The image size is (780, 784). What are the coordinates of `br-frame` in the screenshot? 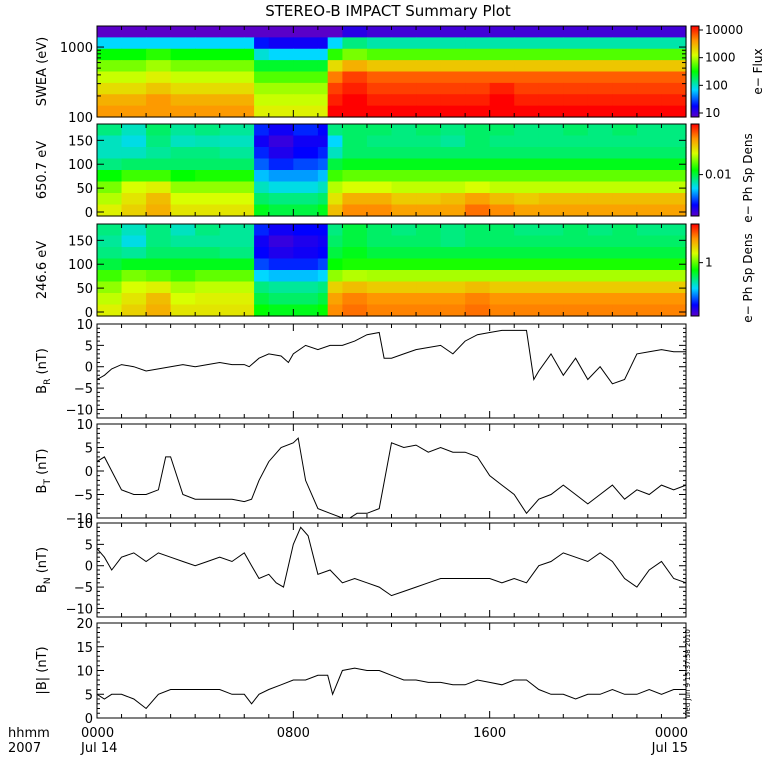 It's located at (391, 371).